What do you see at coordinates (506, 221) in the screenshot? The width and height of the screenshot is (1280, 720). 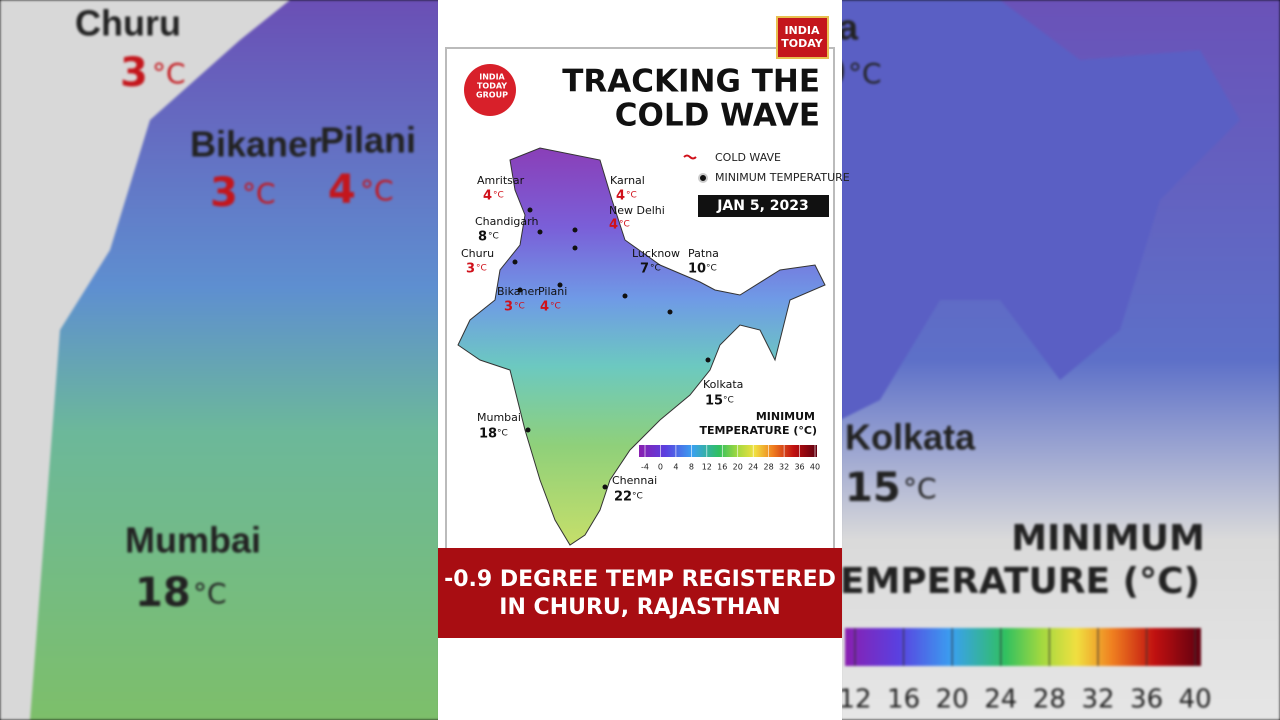 I see `city-name: Chandigarh` at bounding box center [506, 221].